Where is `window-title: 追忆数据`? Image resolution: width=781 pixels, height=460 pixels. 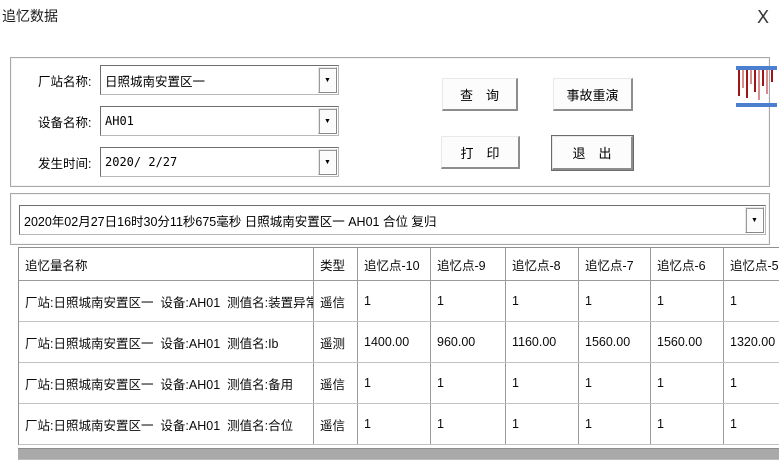
window-title: 追忆数据 is located at coordinates (30, 16).